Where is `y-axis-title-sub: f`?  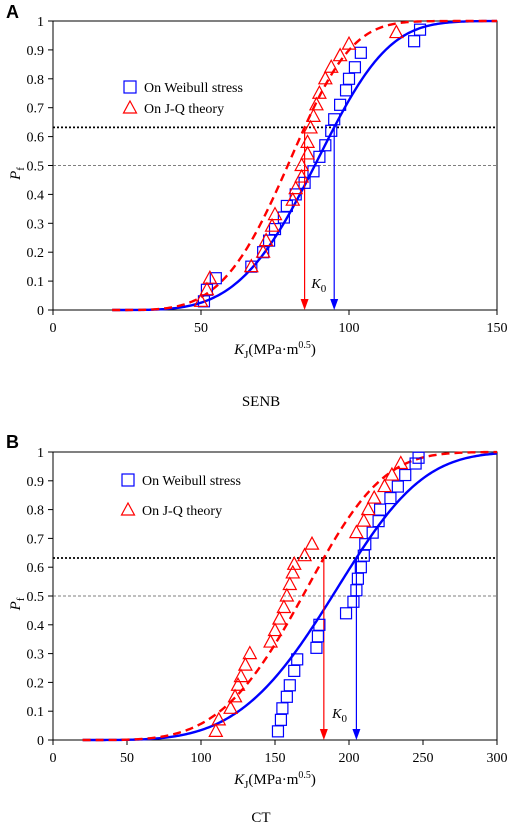
y-axis-title-sub: f is located at coordinates (21, 599).